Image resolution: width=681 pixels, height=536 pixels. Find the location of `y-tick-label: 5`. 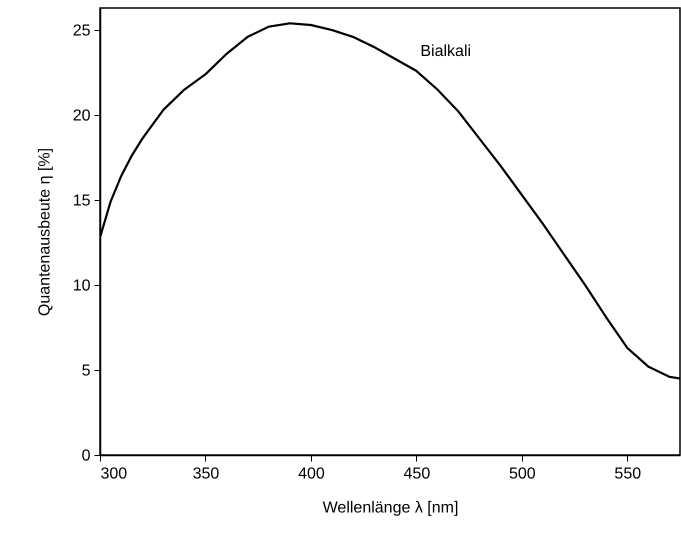

y-tick-label: 5 is located at coordinates (86, 371).